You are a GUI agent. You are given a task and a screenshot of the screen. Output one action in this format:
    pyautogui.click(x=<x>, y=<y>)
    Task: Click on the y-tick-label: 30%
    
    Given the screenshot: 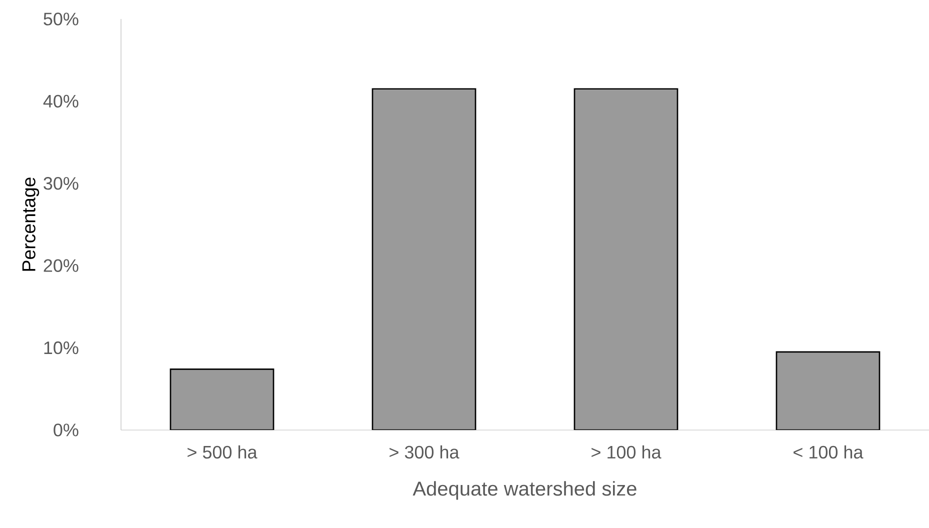 What is the action you would take?
    pyautogui.click(x=61, y=183)
    